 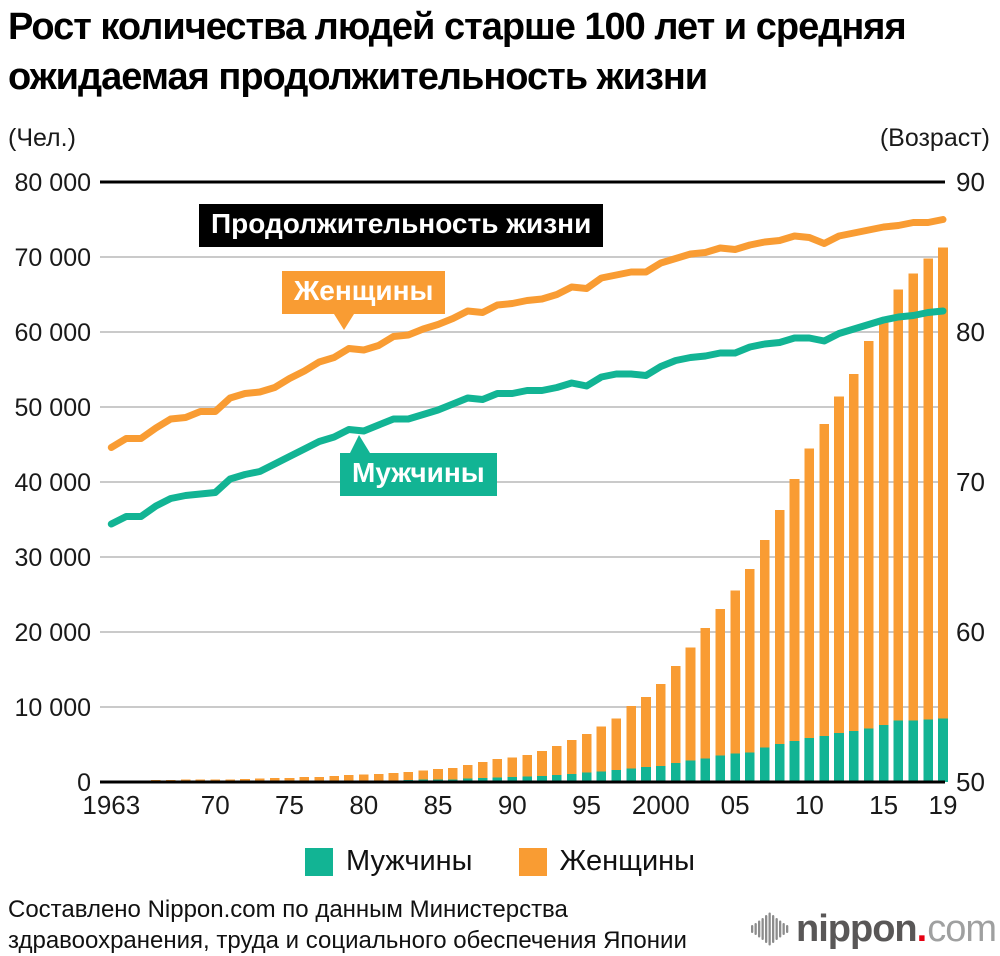 What do you see at coordinates (363, 805) in the screenshot?
I see `x-axis-label: 80` at bounding box center [363, 805].